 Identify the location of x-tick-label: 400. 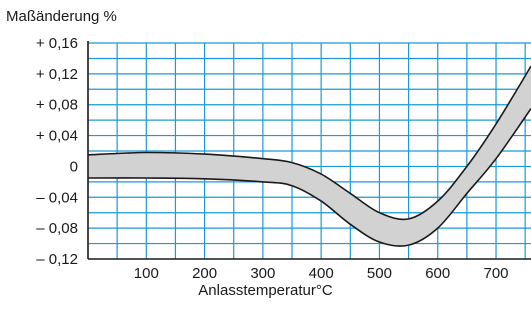
(321, 273).